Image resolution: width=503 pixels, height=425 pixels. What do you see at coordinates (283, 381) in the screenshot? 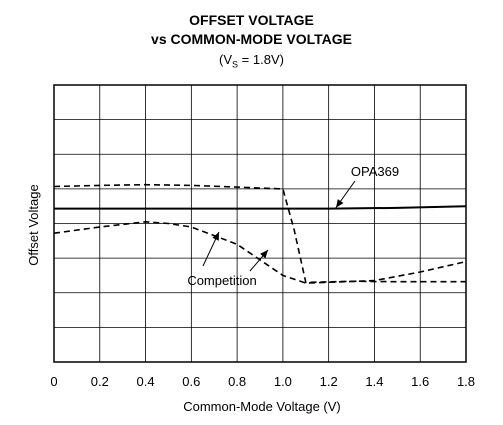
I see `x-tick-label: 1.0` at bounding box center [283, 381].